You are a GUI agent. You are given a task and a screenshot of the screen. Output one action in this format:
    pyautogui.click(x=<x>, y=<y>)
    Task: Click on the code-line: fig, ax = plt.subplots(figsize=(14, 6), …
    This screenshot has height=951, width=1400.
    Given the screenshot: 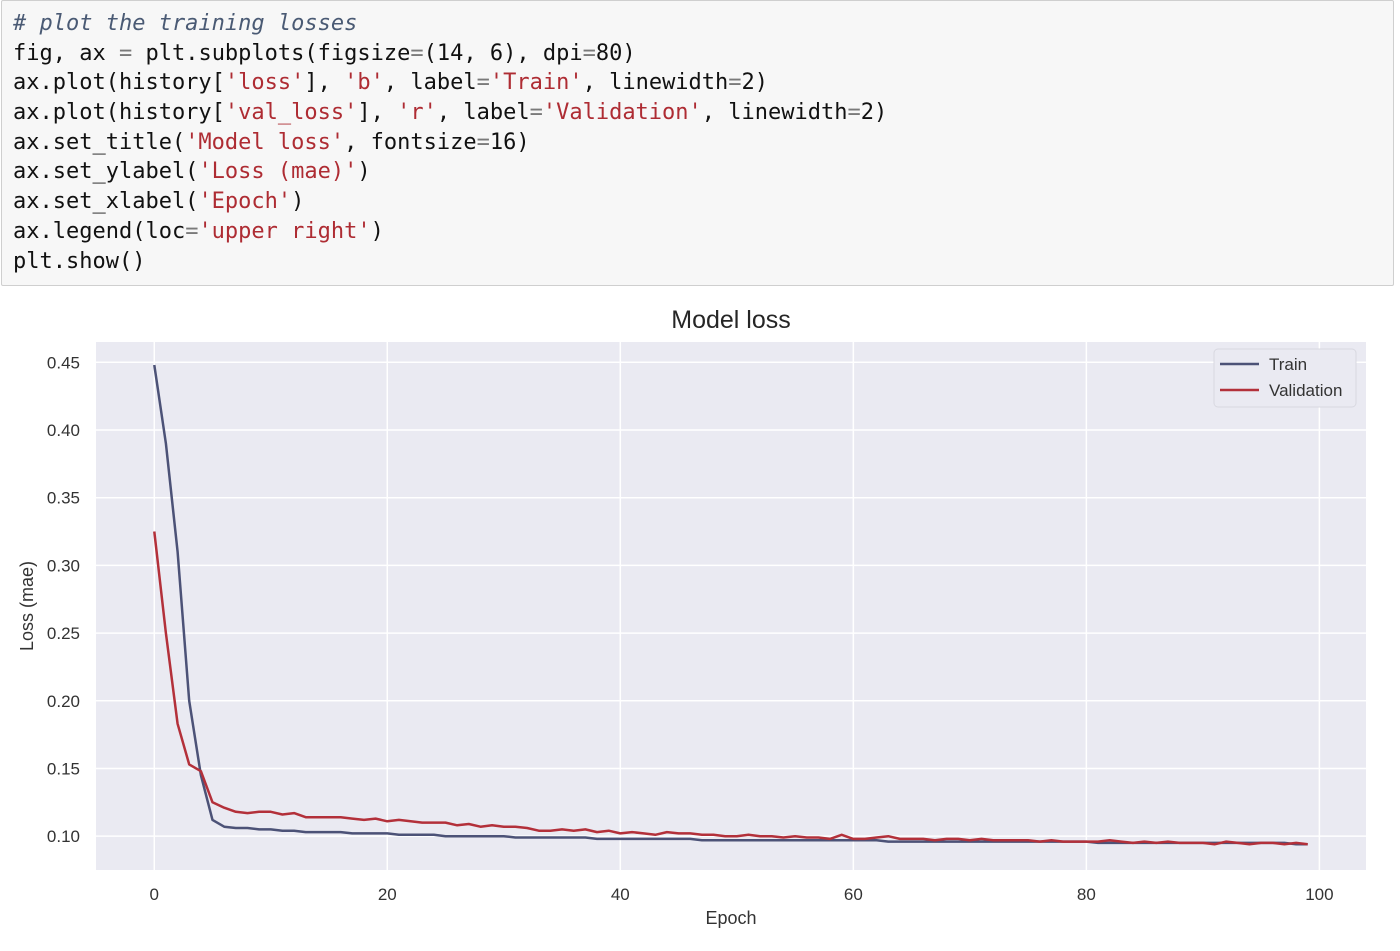 What is the action you would take?
    pyautogui.click(x=450, y=54)
    